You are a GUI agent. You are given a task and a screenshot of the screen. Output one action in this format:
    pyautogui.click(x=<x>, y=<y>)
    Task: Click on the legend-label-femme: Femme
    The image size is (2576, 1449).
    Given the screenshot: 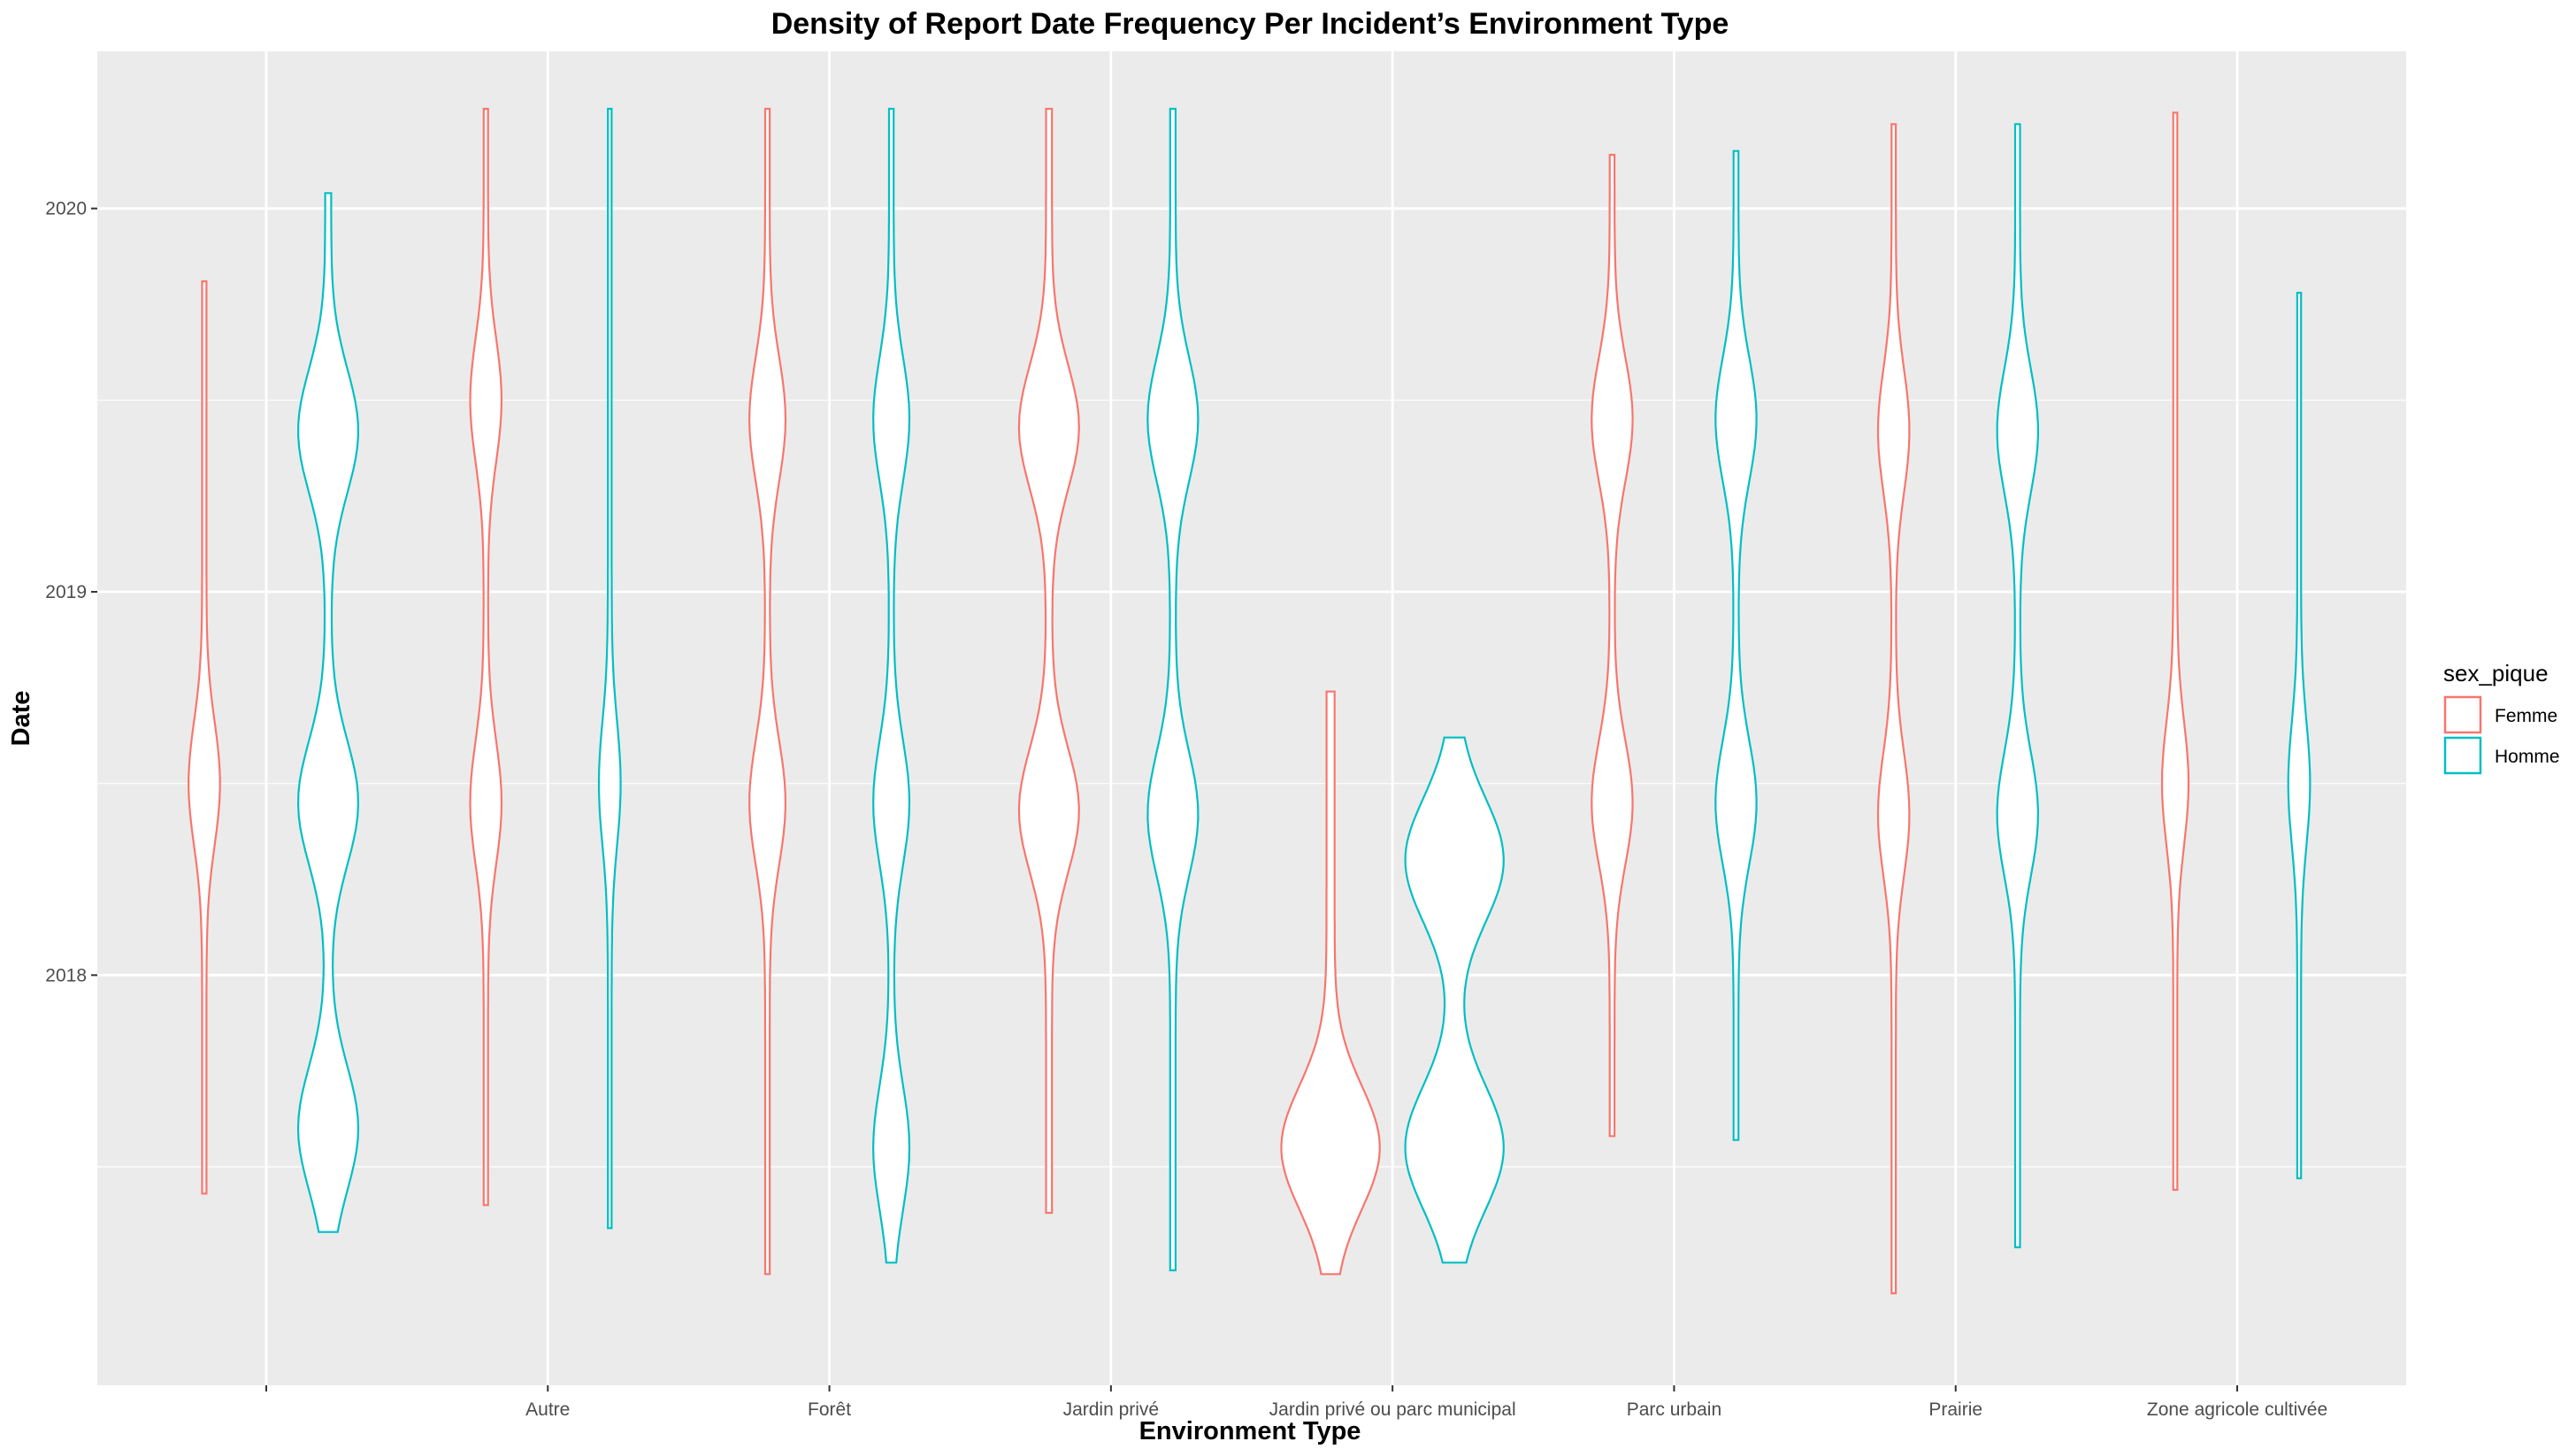 What is the action you would take?
    pyautogui.click(x=2526, y=716)
    